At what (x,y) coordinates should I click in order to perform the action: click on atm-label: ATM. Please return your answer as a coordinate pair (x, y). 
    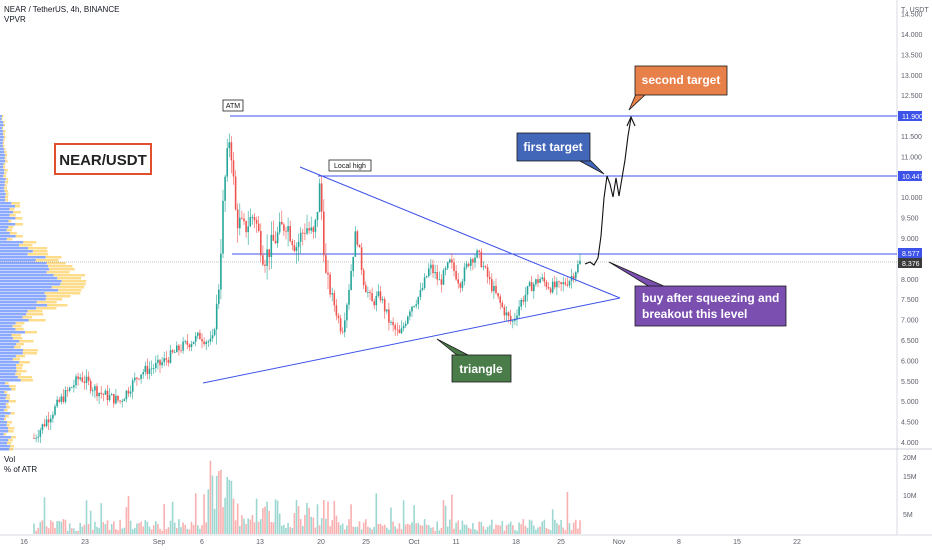
    Looking at the image, I should click on (233, 105).